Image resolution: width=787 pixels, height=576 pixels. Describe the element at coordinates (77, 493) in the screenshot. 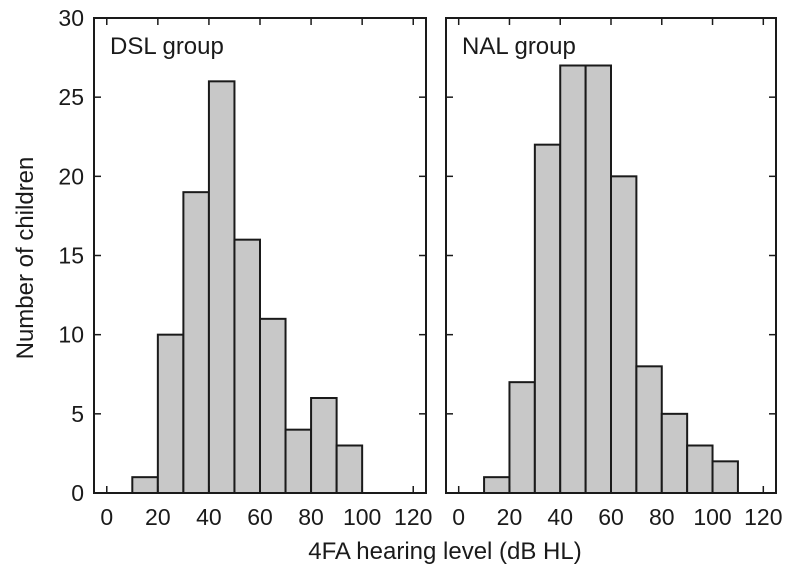

I see `y-tick-label: 0` at that location.